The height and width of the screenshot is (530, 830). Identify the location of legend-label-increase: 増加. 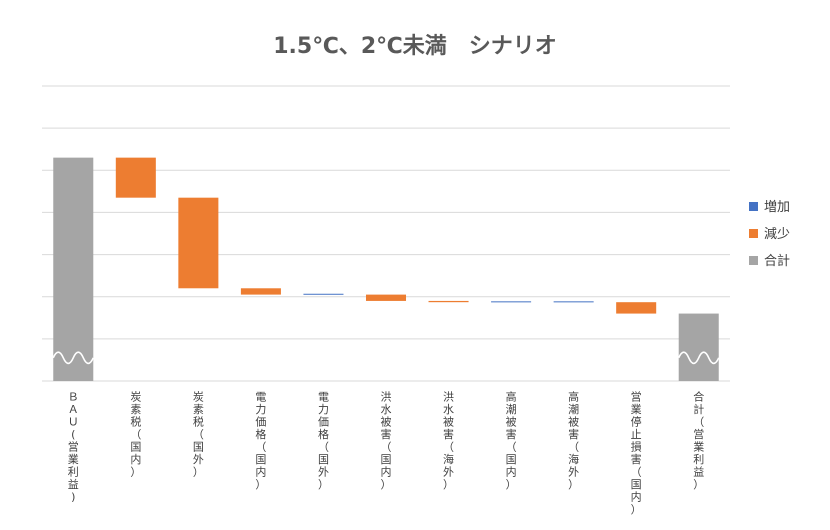
(777, 207).